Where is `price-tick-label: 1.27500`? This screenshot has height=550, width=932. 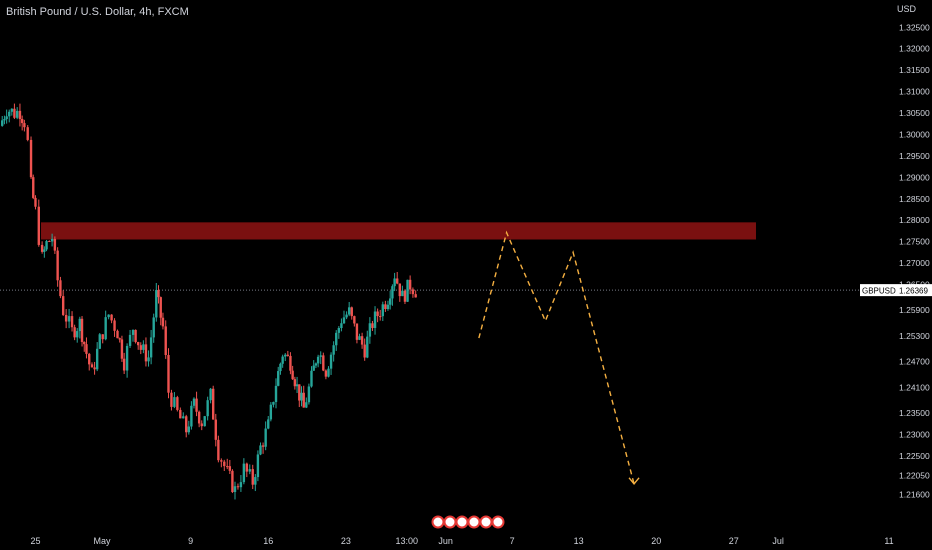 price-tick-label: 1.27500 is located at coordinates (914, 242).